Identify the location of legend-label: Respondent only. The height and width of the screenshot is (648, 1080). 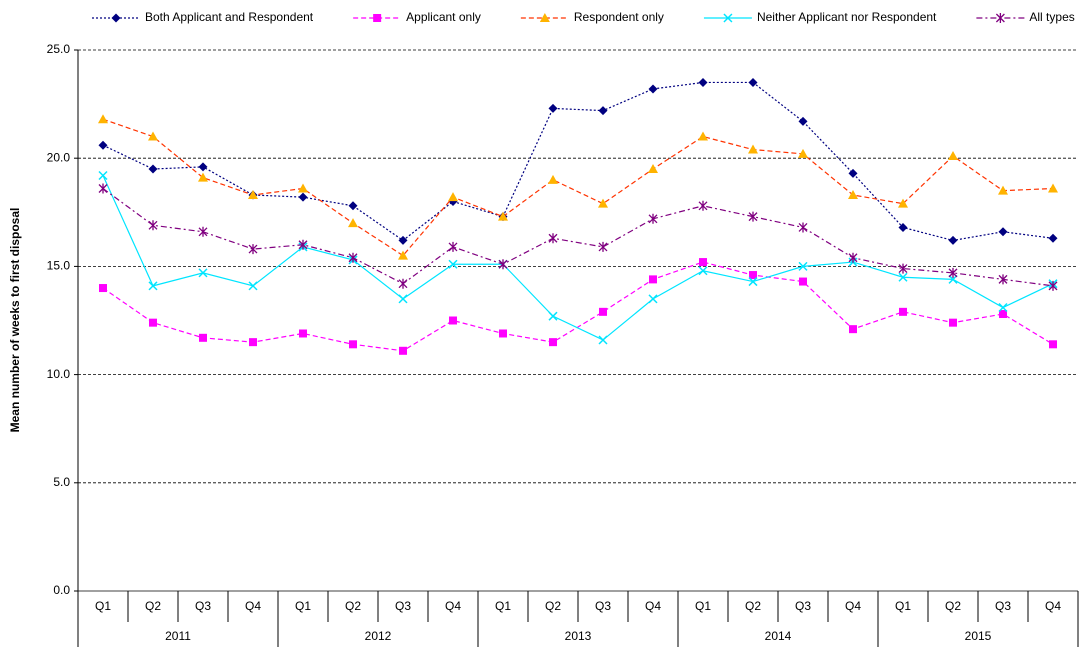
(619, 17).